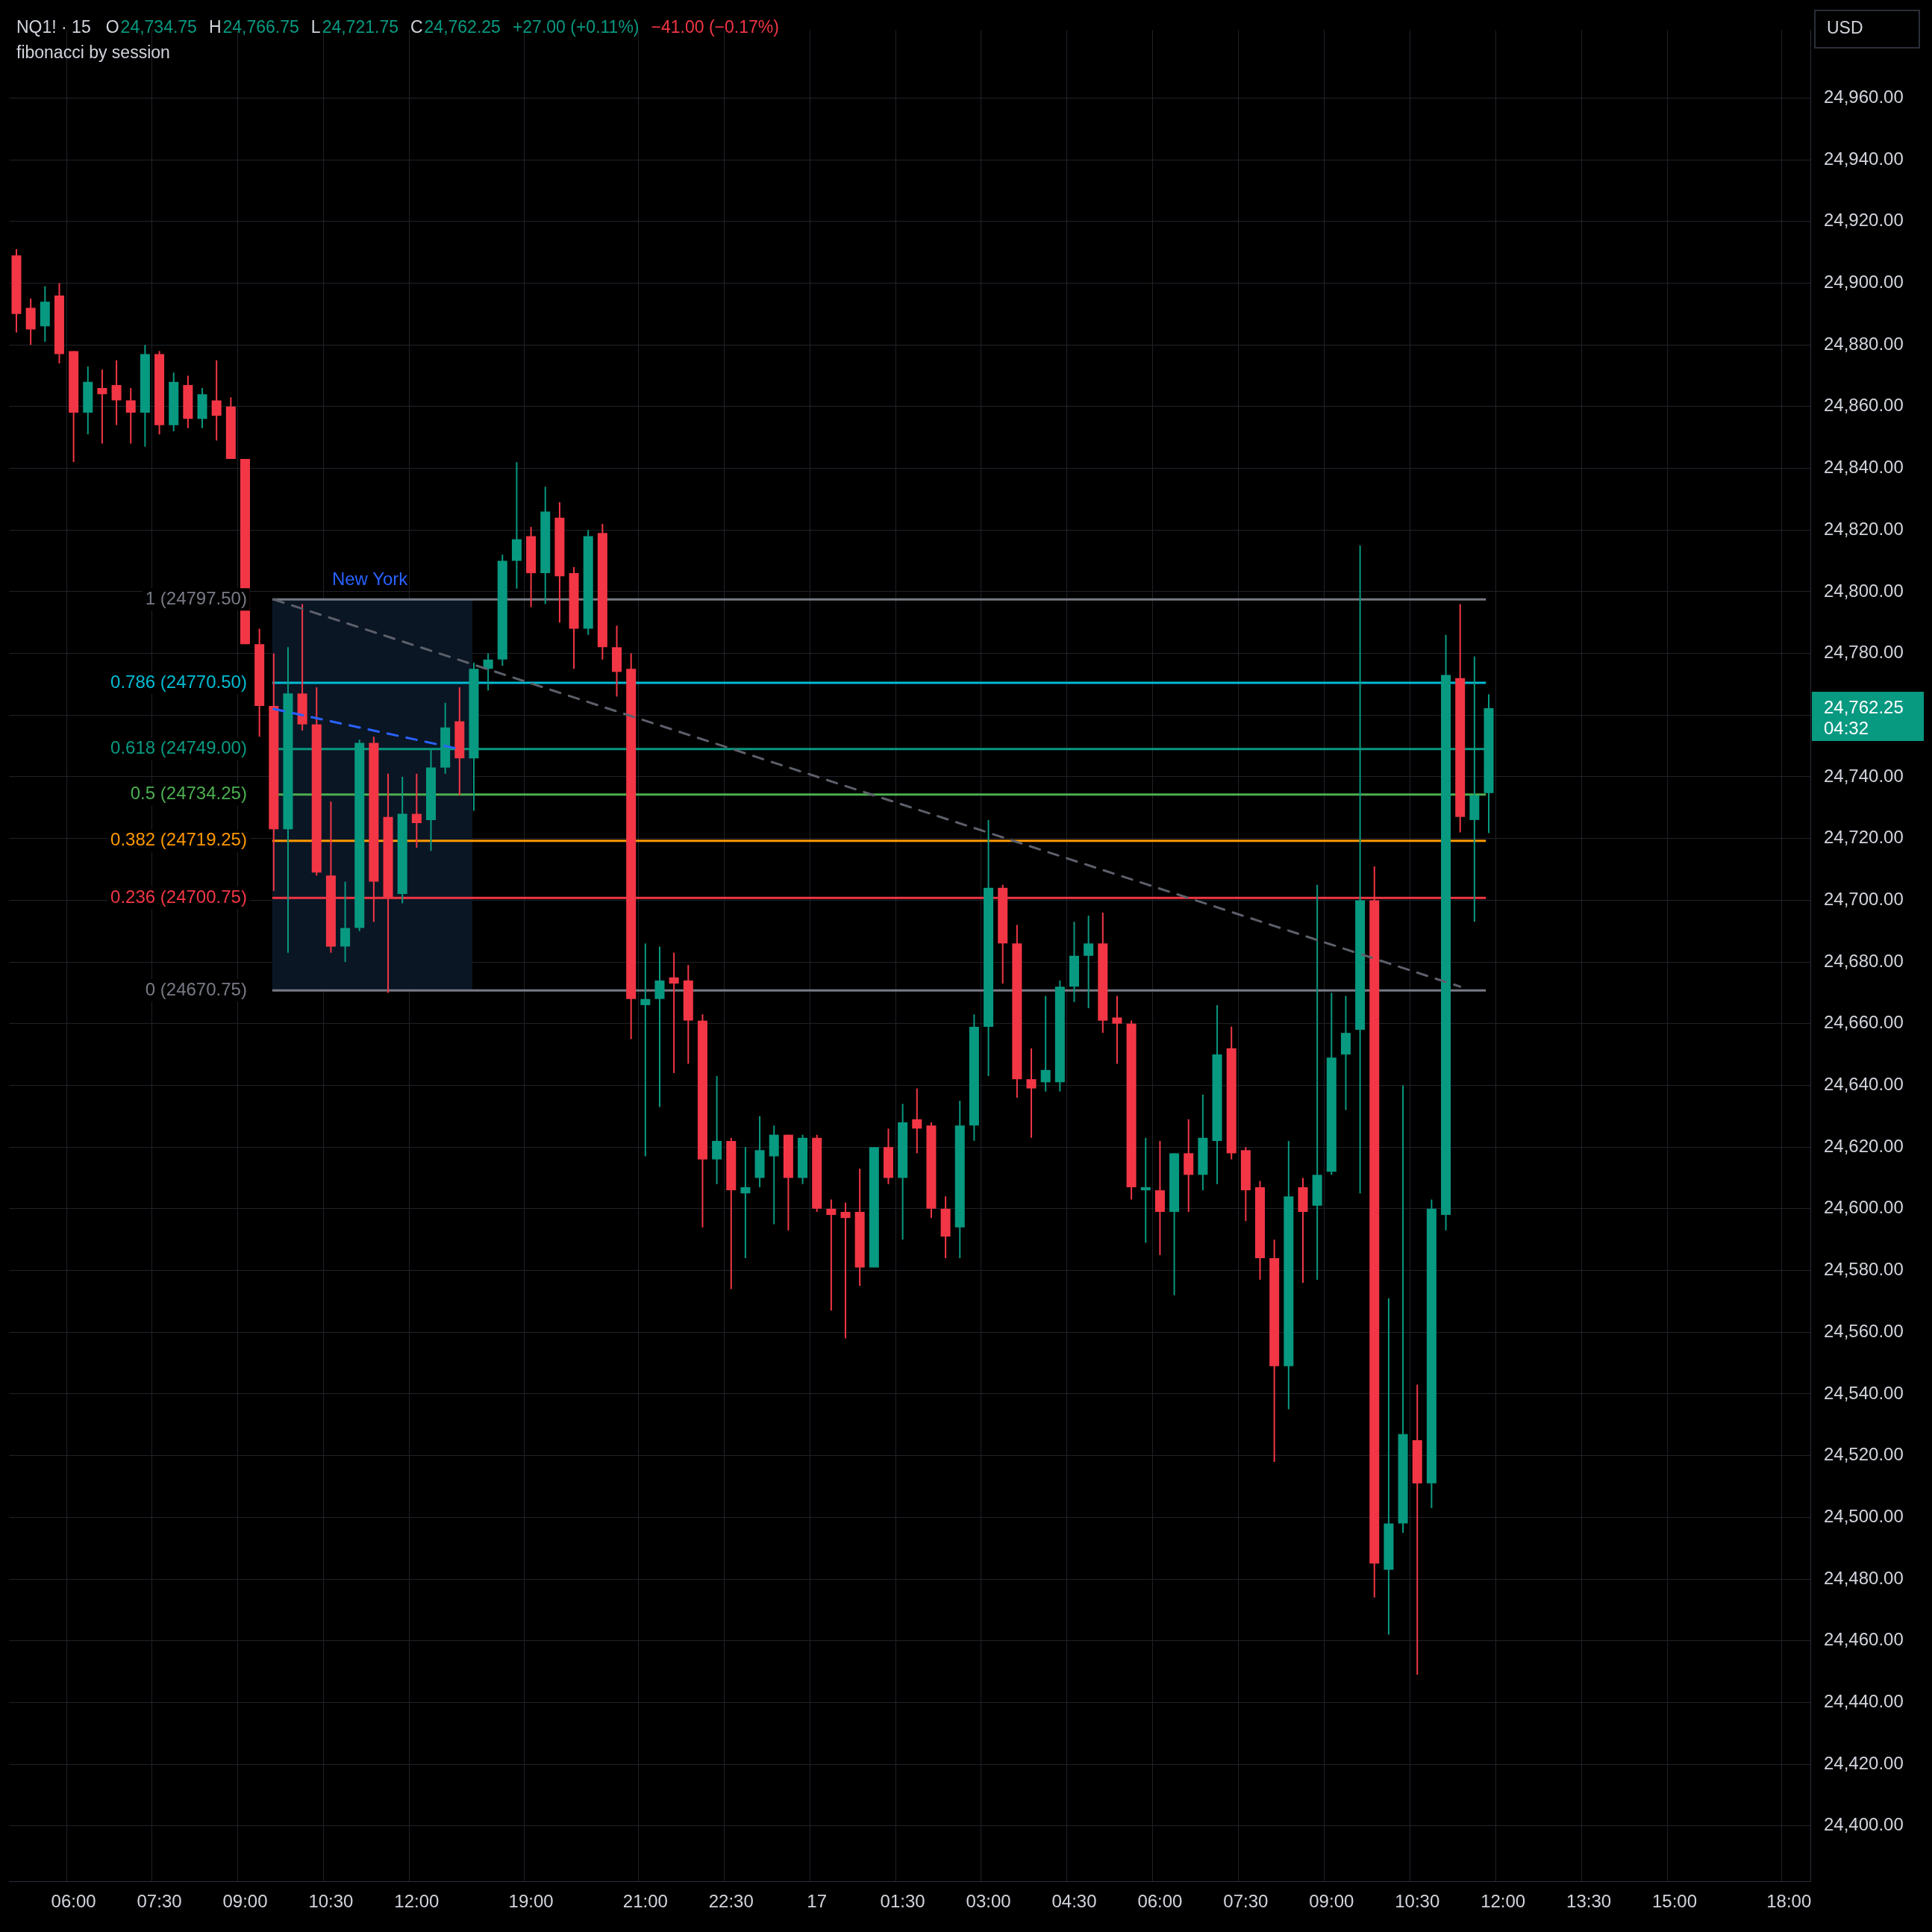 The image size is (1932, 1932). Describe the element at coordinates (576, 27) in the screenshot. I see `annotation: +27.00 (+0.11%)` at that location.